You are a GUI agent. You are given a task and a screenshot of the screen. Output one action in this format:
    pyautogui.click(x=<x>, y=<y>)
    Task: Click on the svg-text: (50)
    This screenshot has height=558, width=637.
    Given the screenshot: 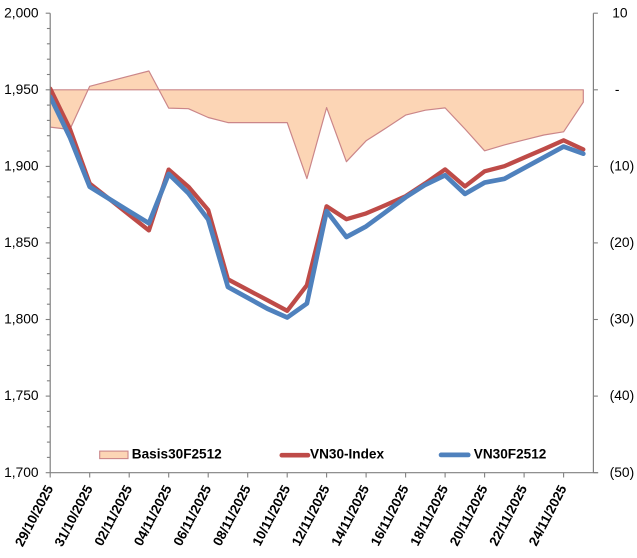 What is the action you would take?
    pyautogui.click(x=622, y=472)
    